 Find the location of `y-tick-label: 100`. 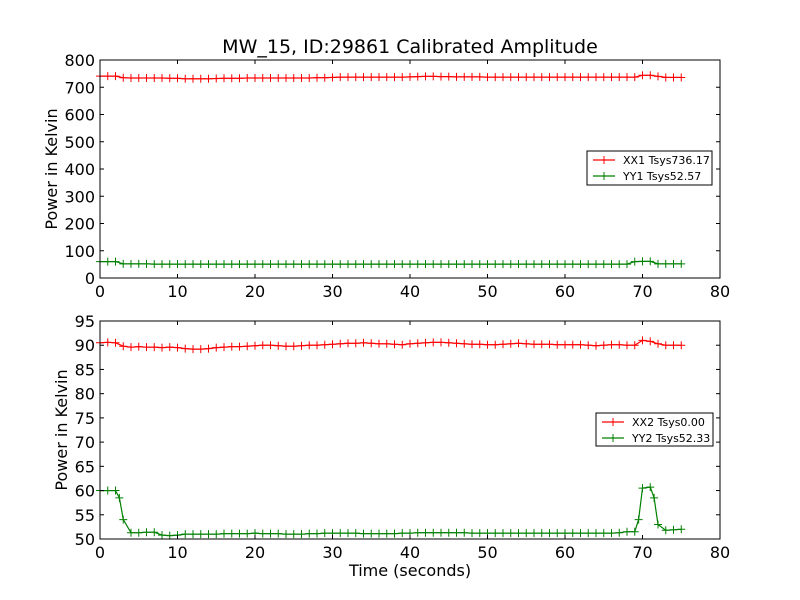

y-tick-label: 100 is located at coordinates (79, 251).